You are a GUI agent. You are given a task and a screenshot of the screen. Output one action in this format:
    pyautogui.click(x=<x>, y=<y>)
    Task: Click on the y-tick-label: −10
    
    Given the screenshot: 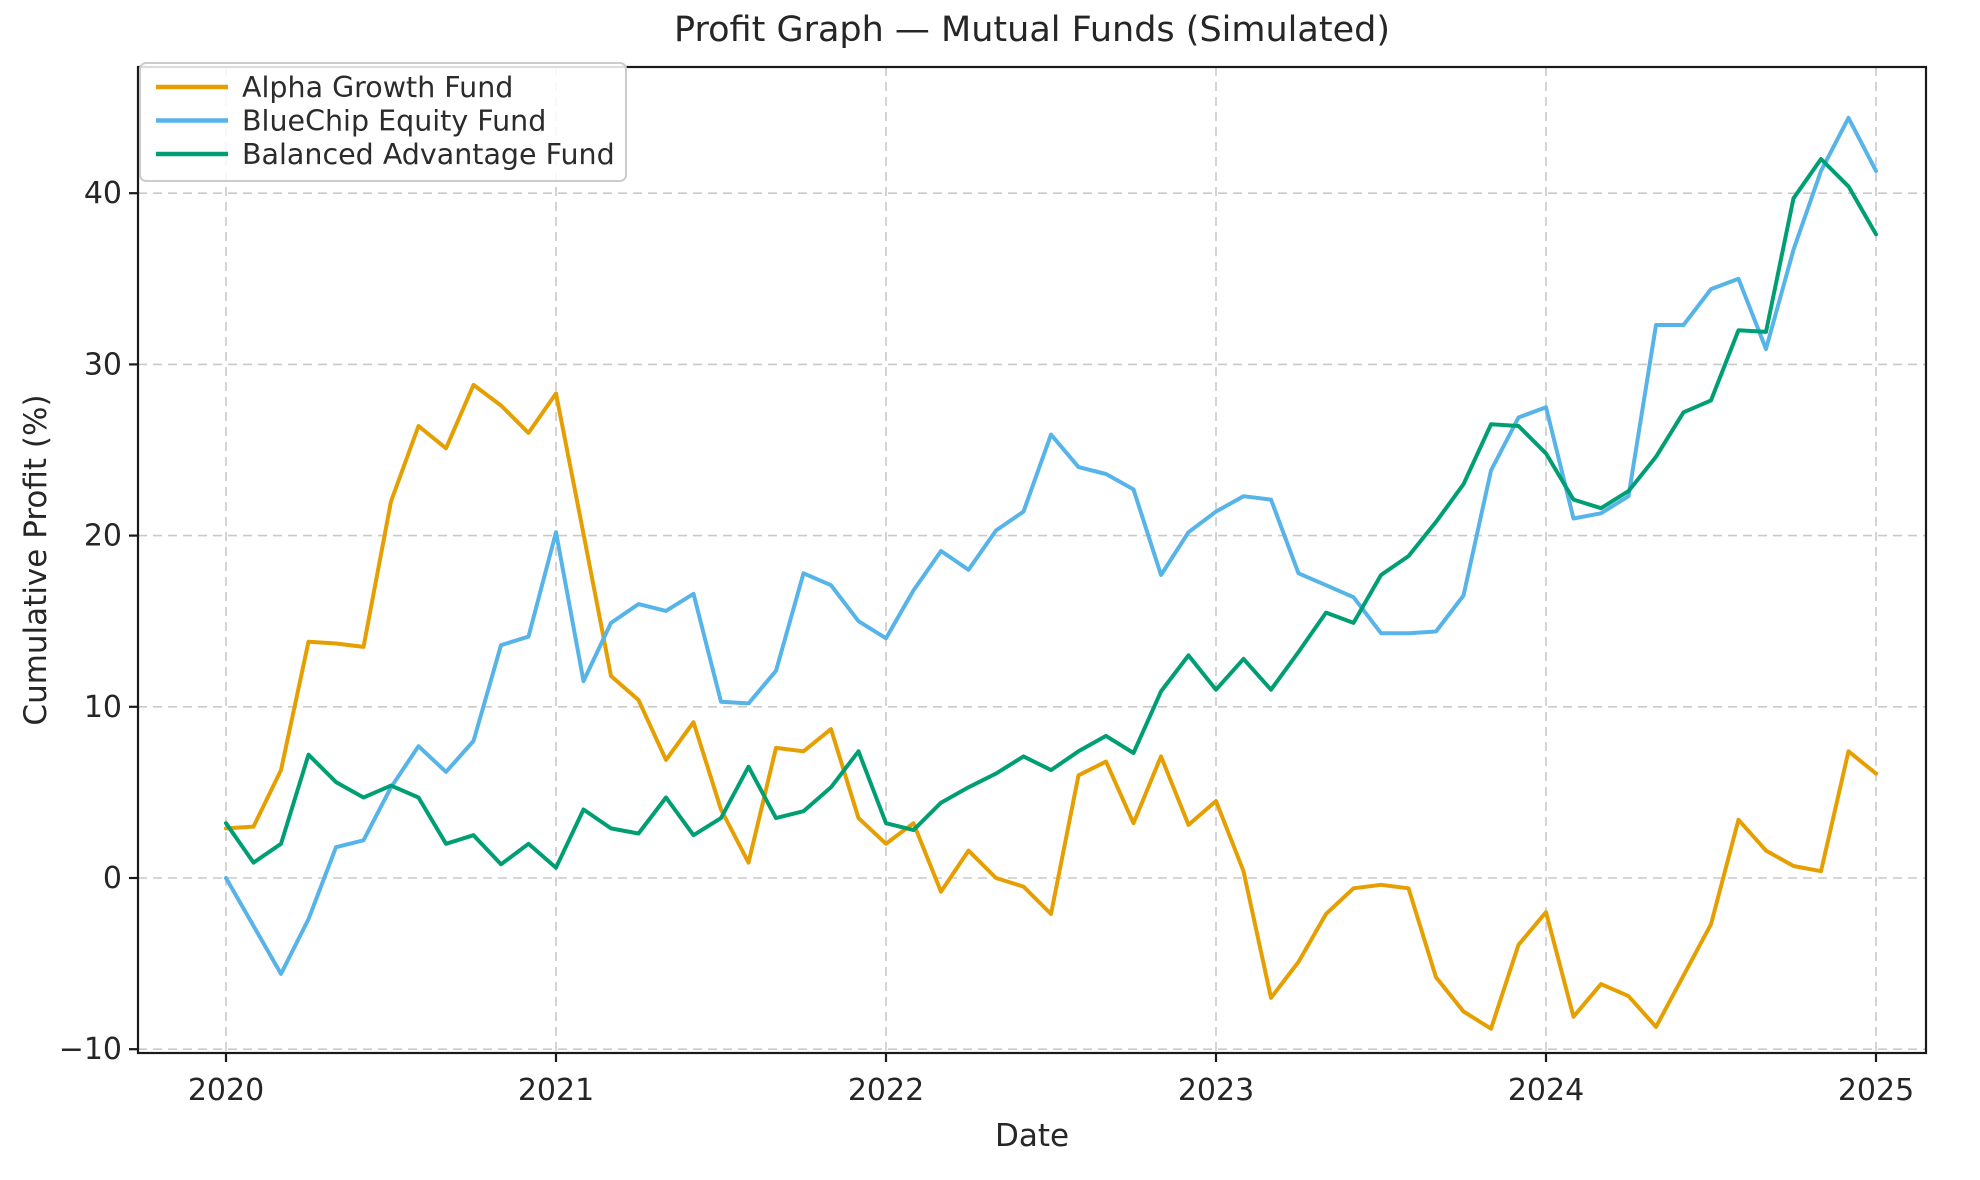 What is the action you would take?
    pyautogui.click(x=90, y=1049)
    